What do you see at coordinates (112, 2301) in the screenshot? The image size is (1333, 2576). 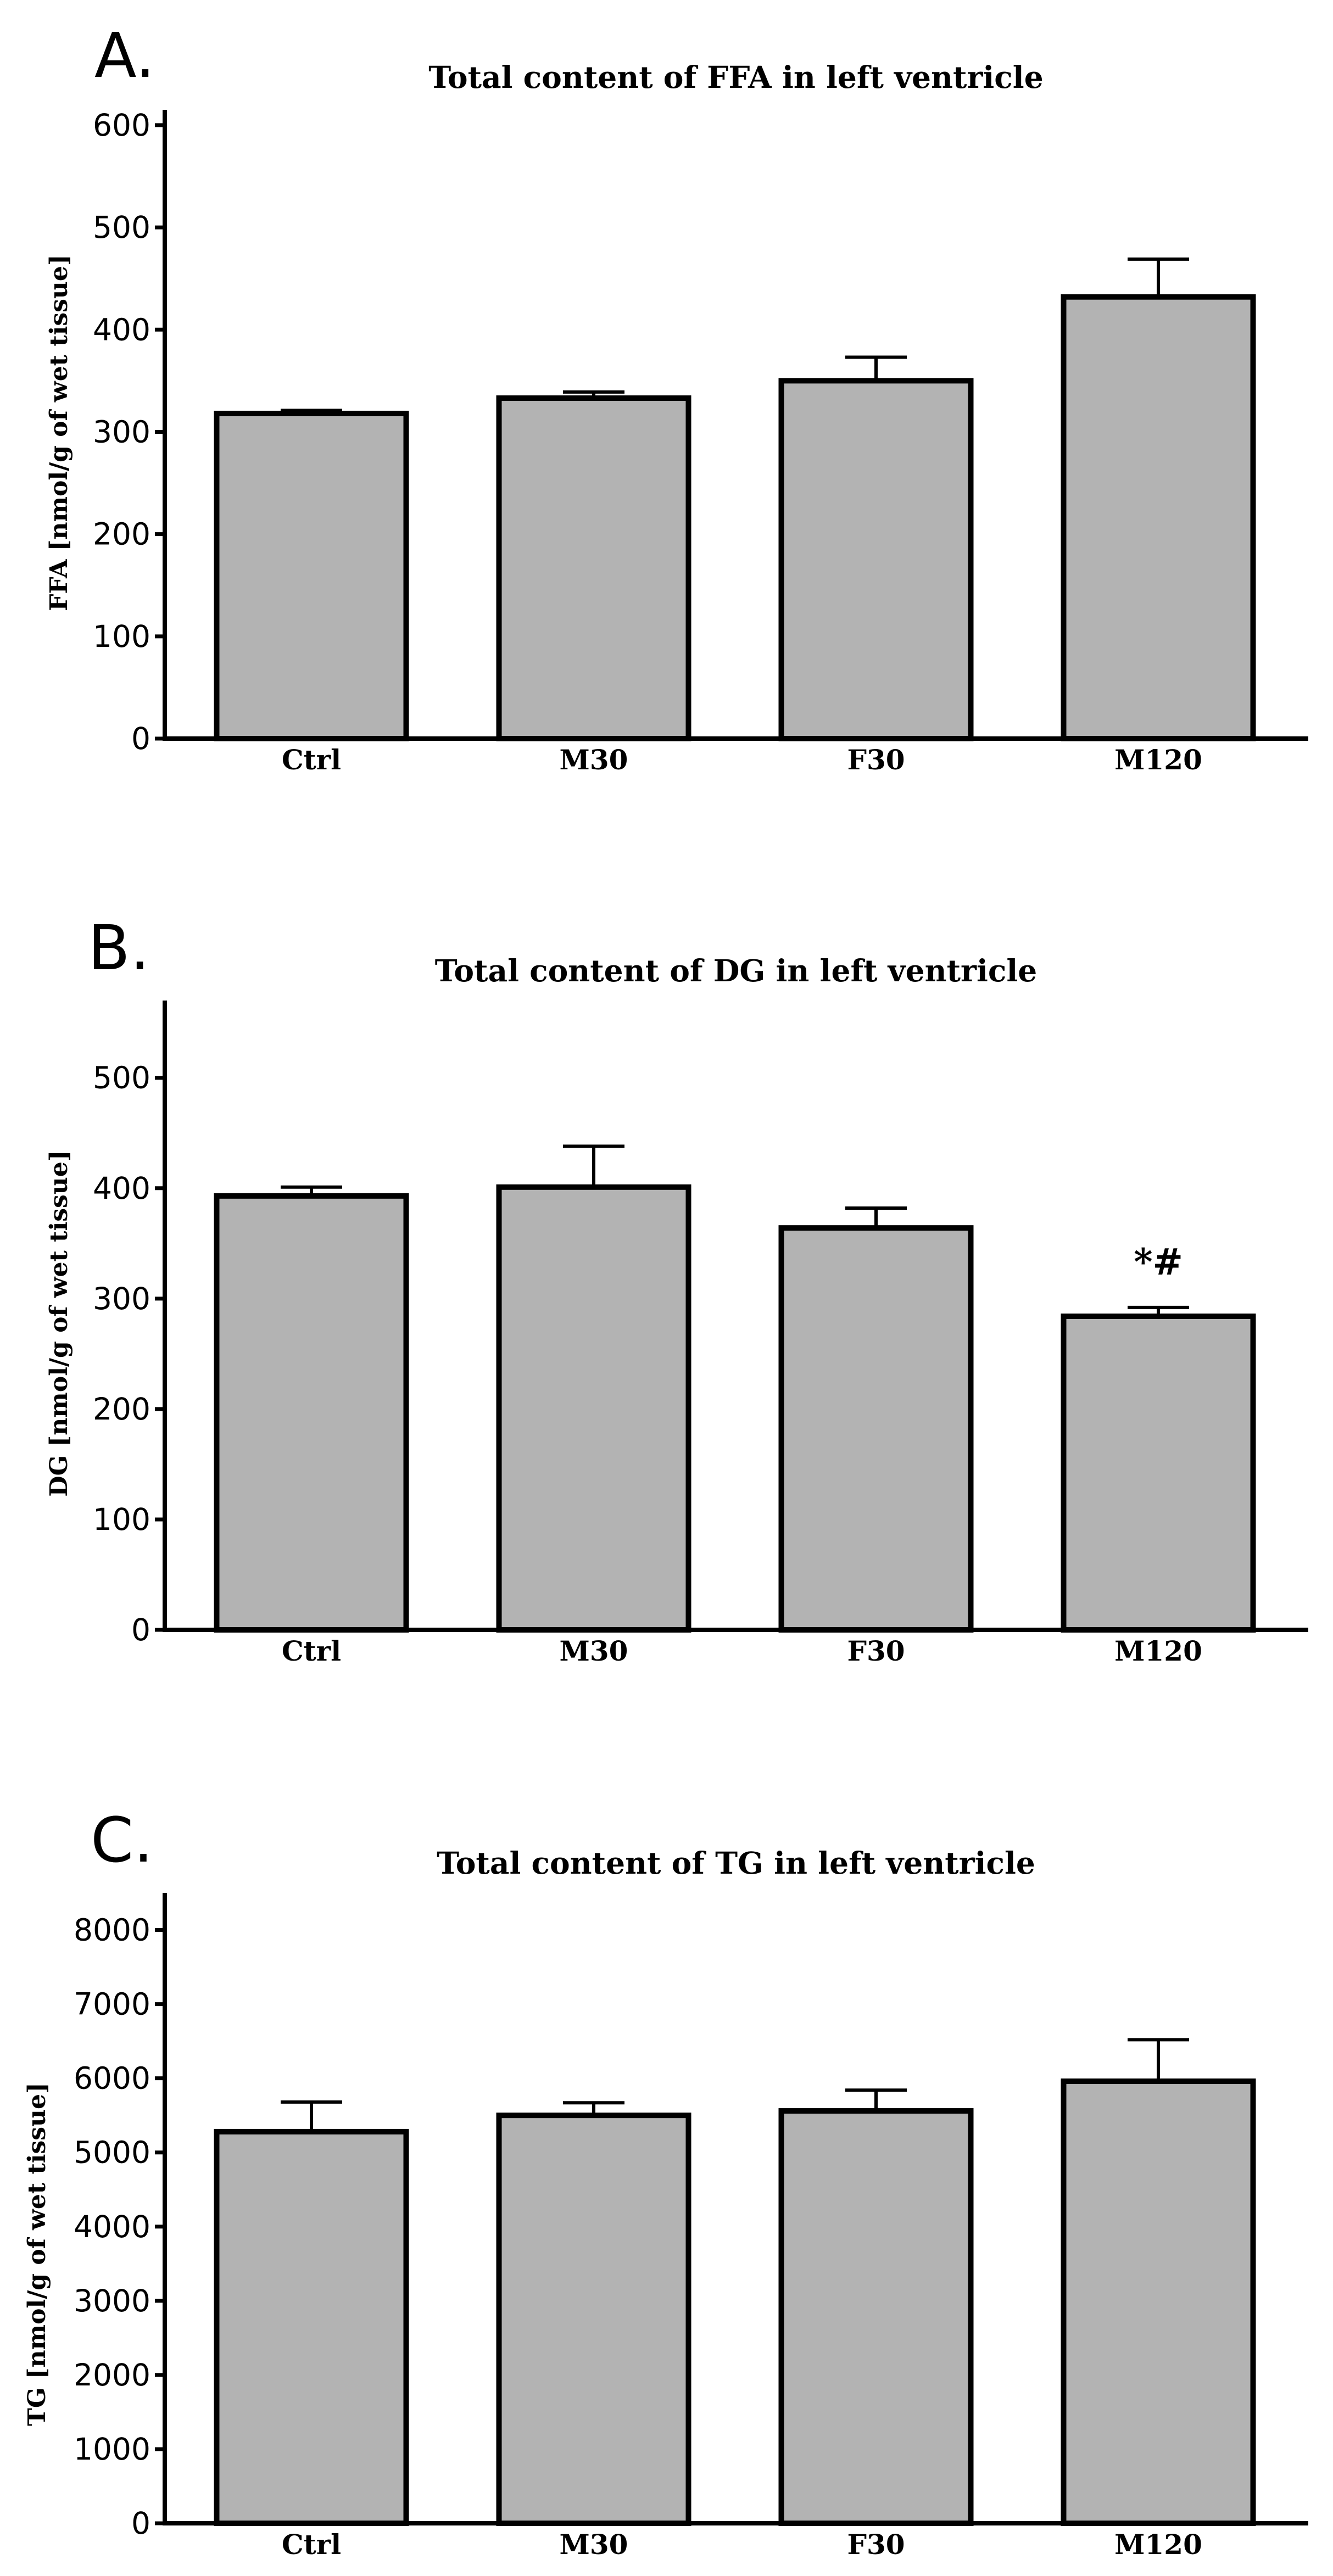 I see `y-tick-label: 3000` at bounding box center [112, 2301].